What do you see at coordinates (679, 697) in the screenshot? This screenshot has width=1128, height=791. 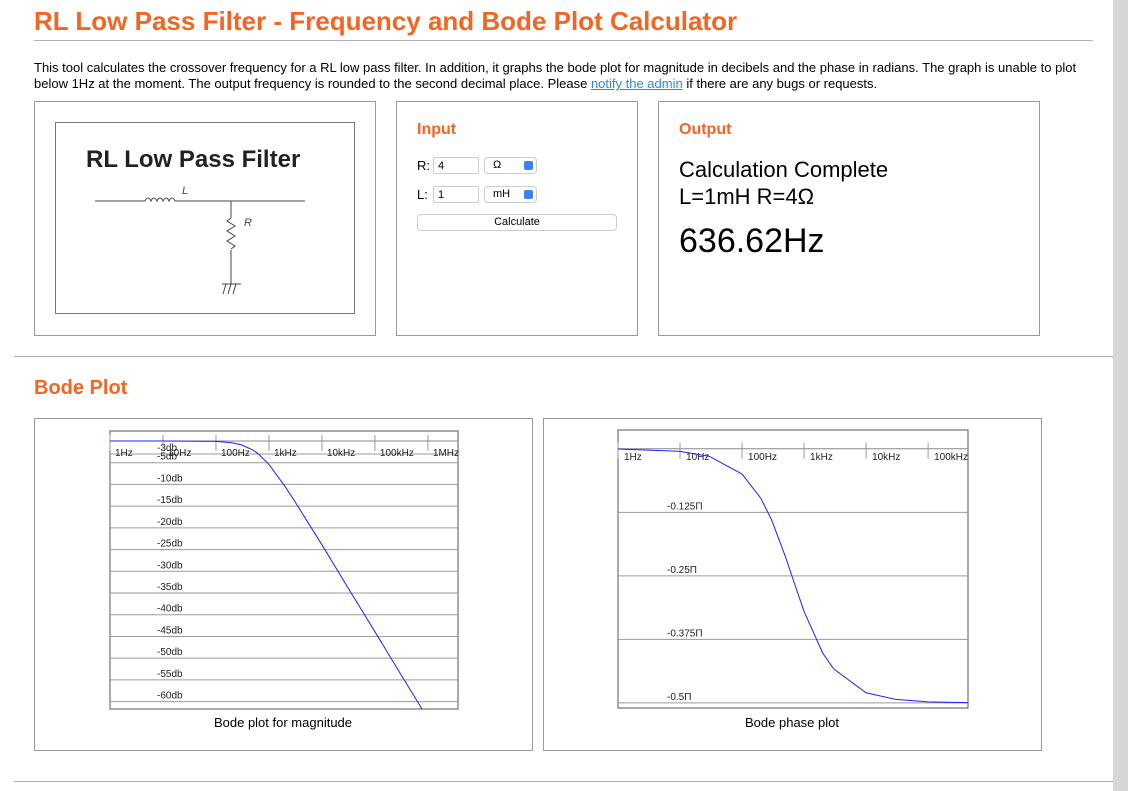 I see `y-tick-label: -0.5Π` at bounding box center [679, 697].